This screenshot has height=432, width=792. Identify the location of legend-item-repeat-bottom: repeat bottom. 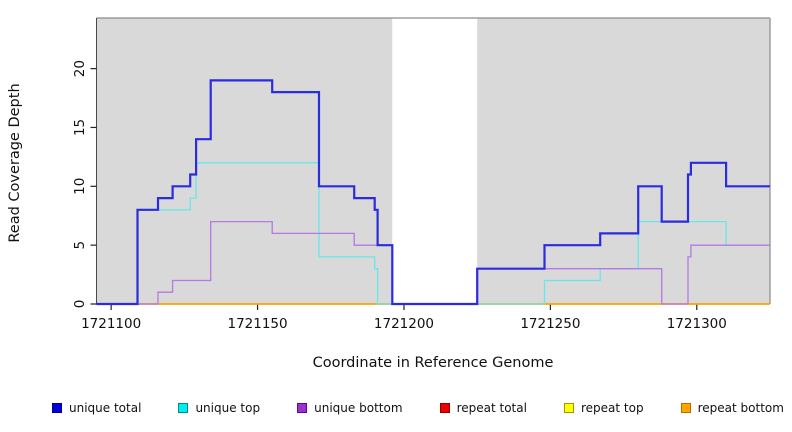
(732, 408).